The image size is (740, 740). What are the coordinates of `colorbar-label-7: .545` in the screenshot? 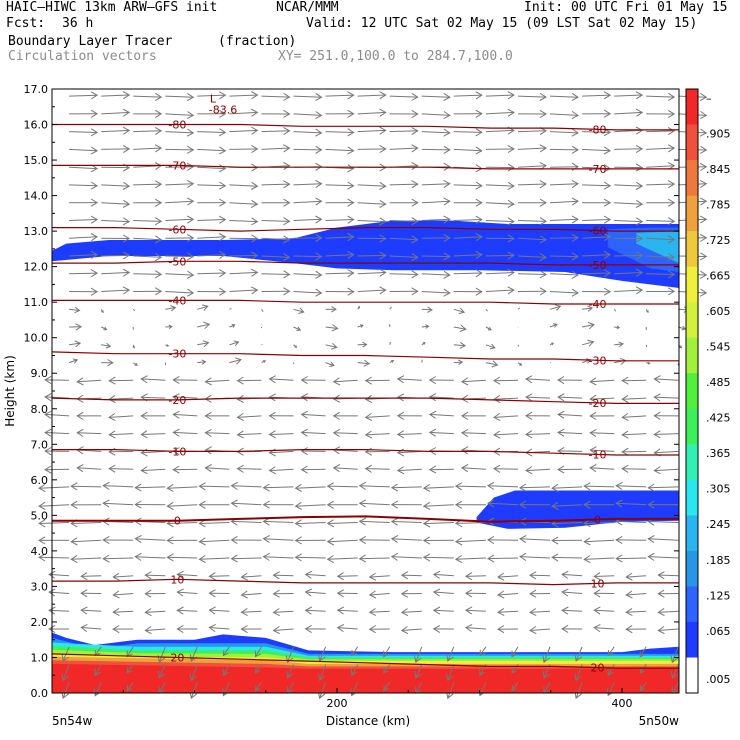 It's located at (718, 347).